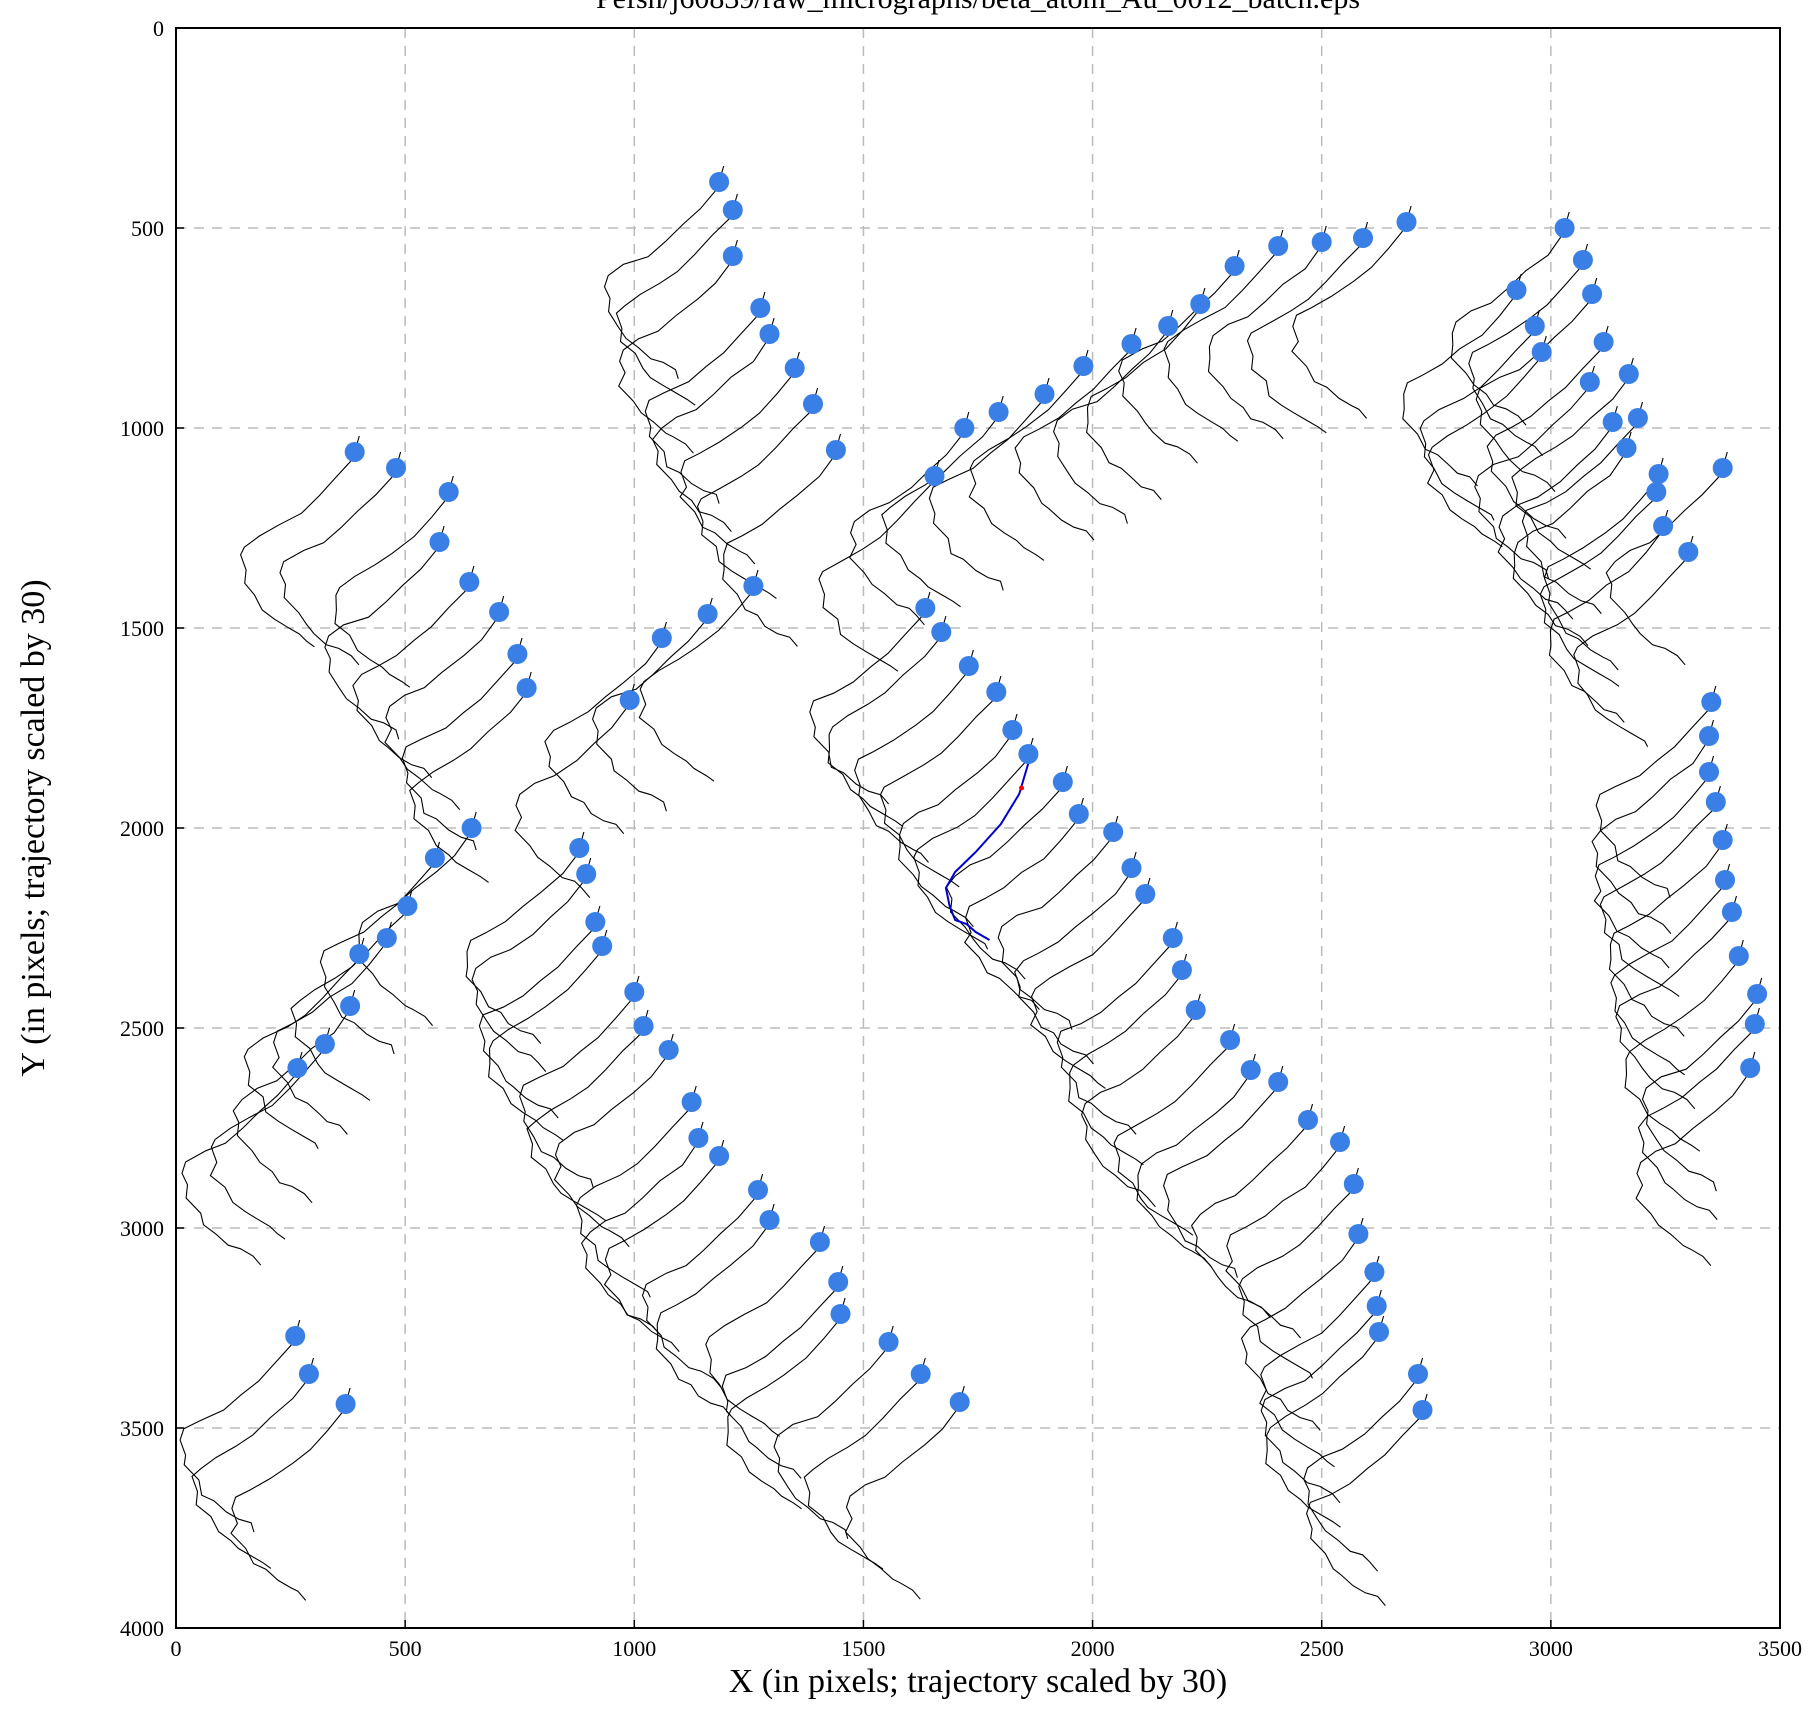 This screenshot has width=1815, height=1727. I want to click on y-tick-label: 2500, so click(142, 1028).